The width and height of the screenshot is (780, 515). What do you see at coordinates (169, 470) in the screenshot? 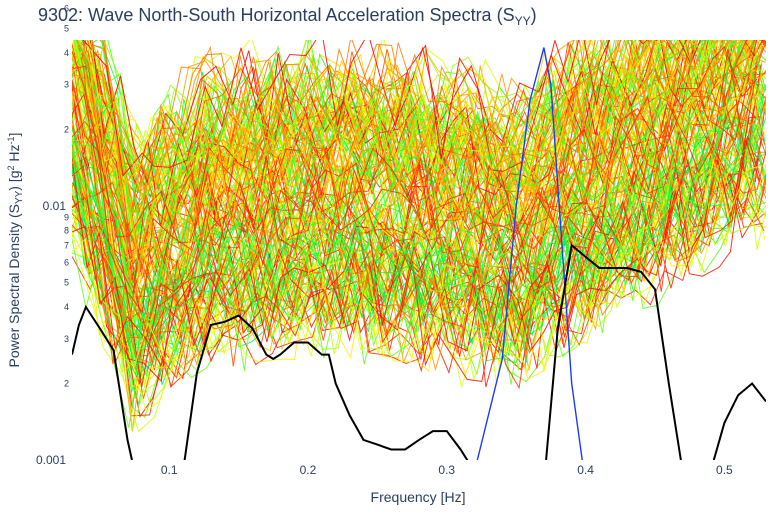
I see `x-tick-label: 0.1` at bounding box center [169, 470].